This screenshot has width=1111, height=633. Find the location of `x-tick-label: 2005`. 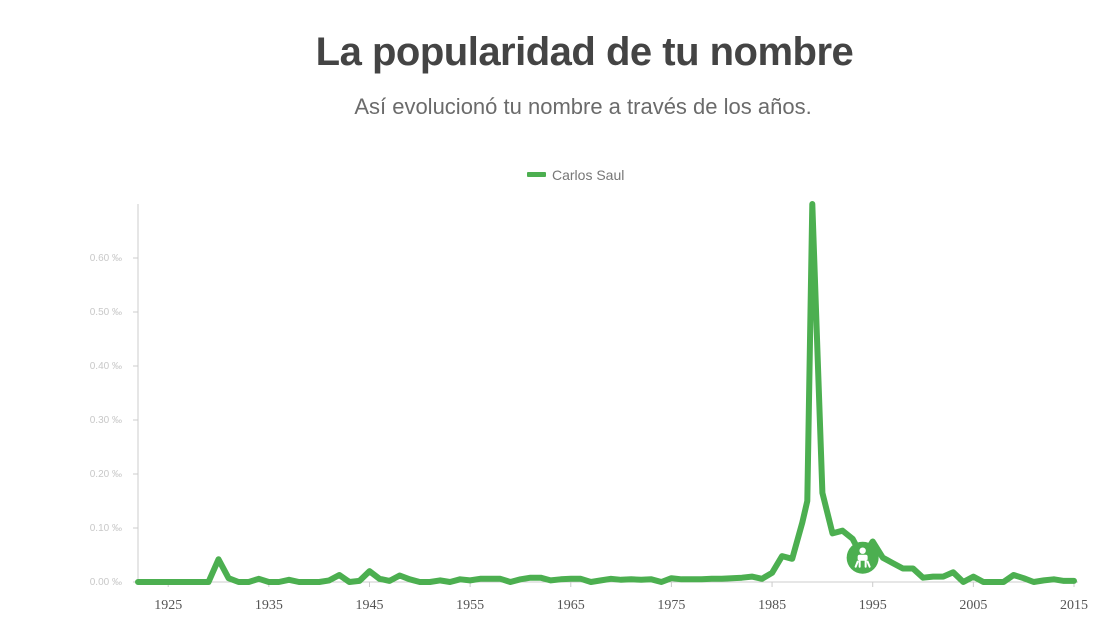

x-tick-label: 2005 is located at coordinates (973, 605).